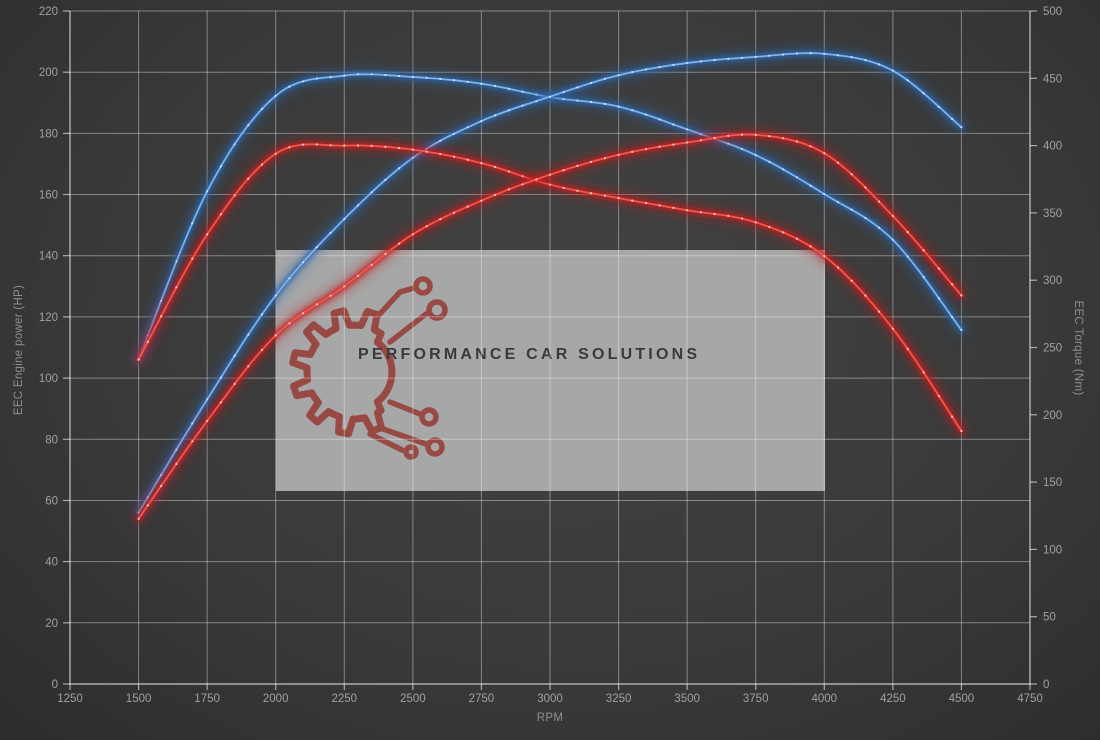  What do you see at coordinates (550, 718) in the screenshot?
I see `x-axis-title: RPM` at bounding box center [550, 718].